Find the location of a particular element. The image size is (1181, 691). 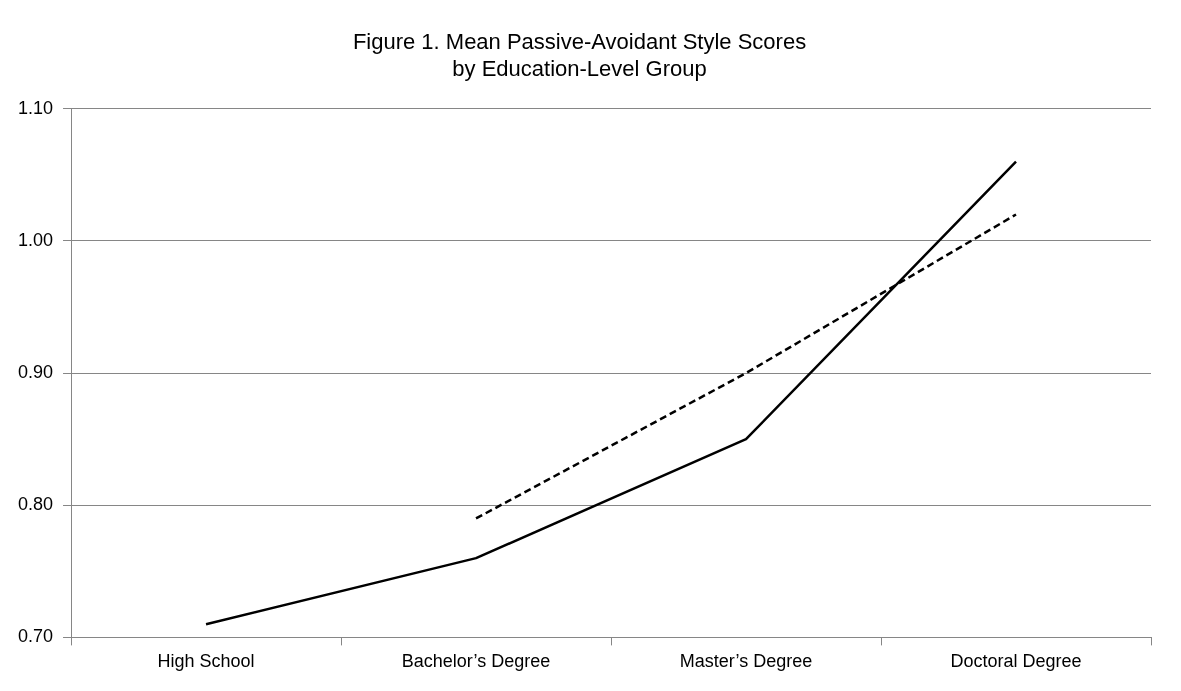

y-tick-label: 0.90 is located at coordinates (35, 372).